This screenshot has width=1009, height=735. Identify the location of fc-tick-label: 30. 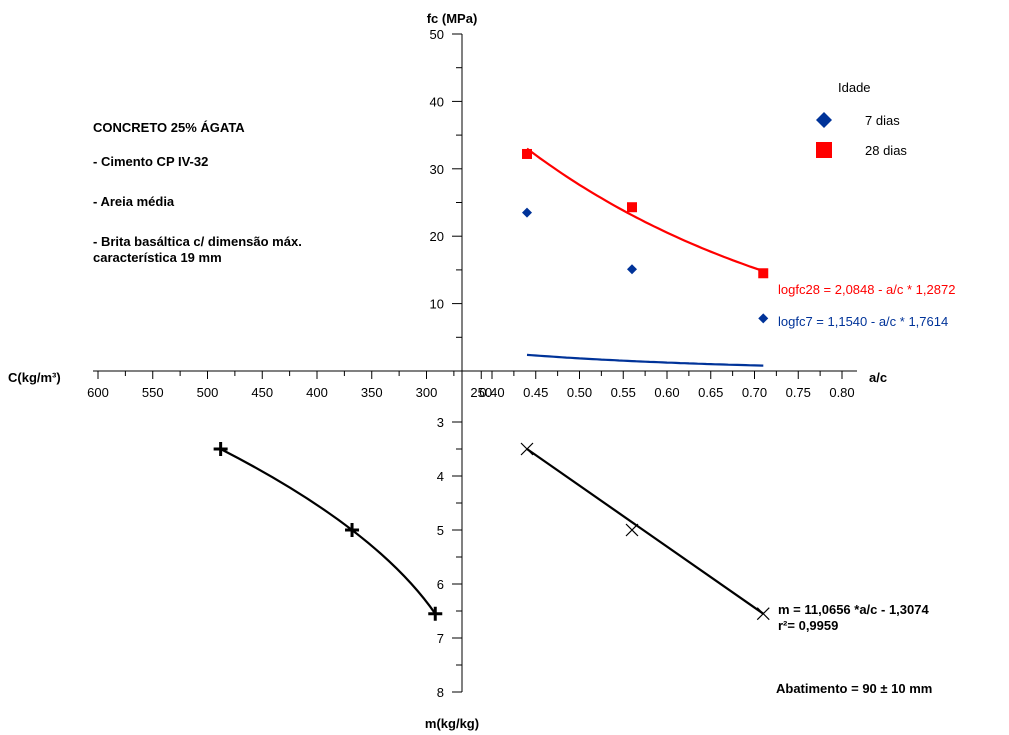
(437, 169).